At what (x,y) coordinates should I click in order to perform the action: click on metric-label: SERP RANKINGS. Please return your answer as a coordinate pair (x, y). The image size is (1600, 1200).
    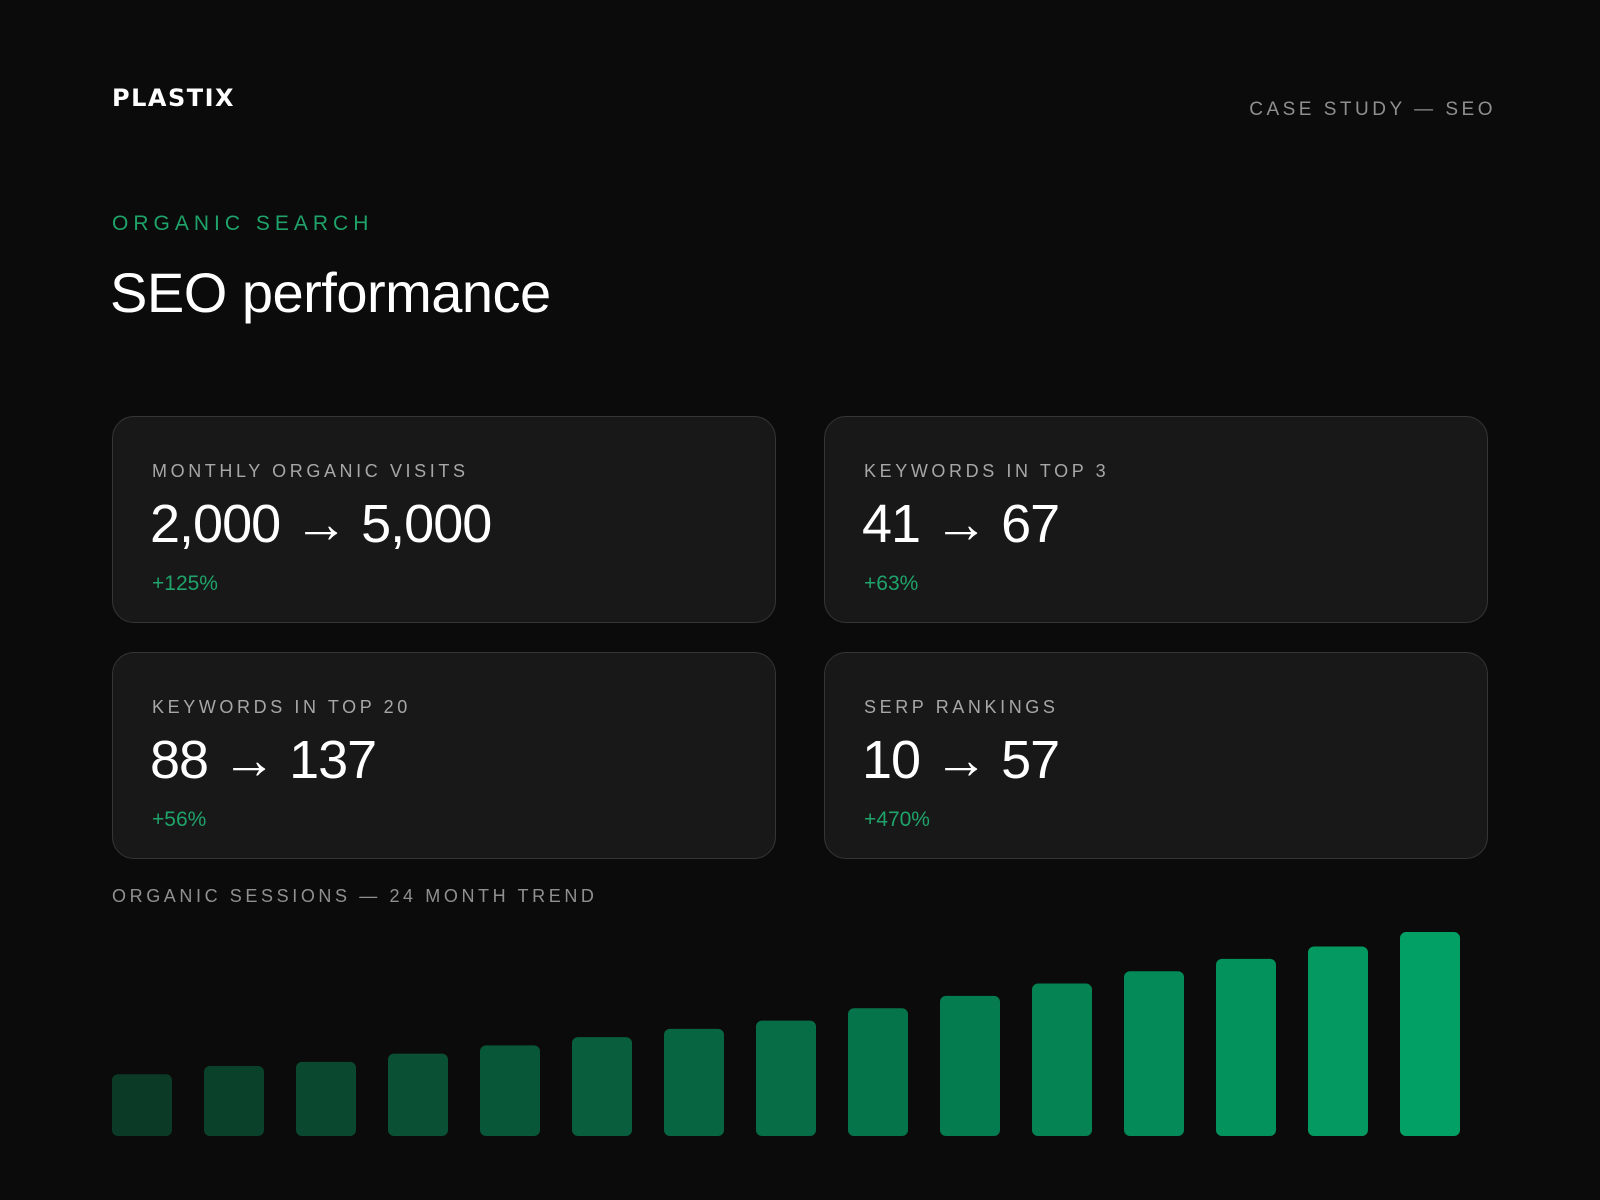
    Looking at the image, I should click on (961, 707).